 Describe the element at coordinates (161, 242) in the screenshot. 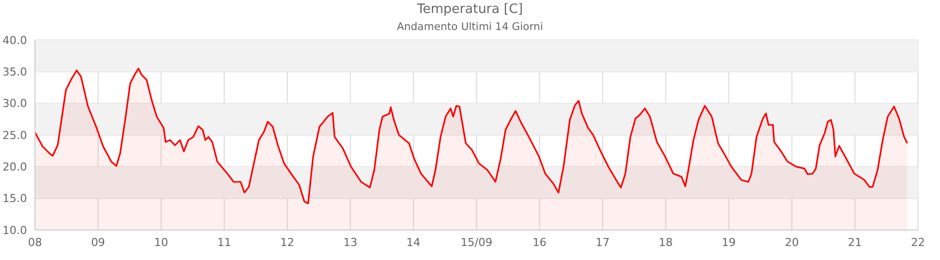

I see `x-tick-label: 10` at that location.